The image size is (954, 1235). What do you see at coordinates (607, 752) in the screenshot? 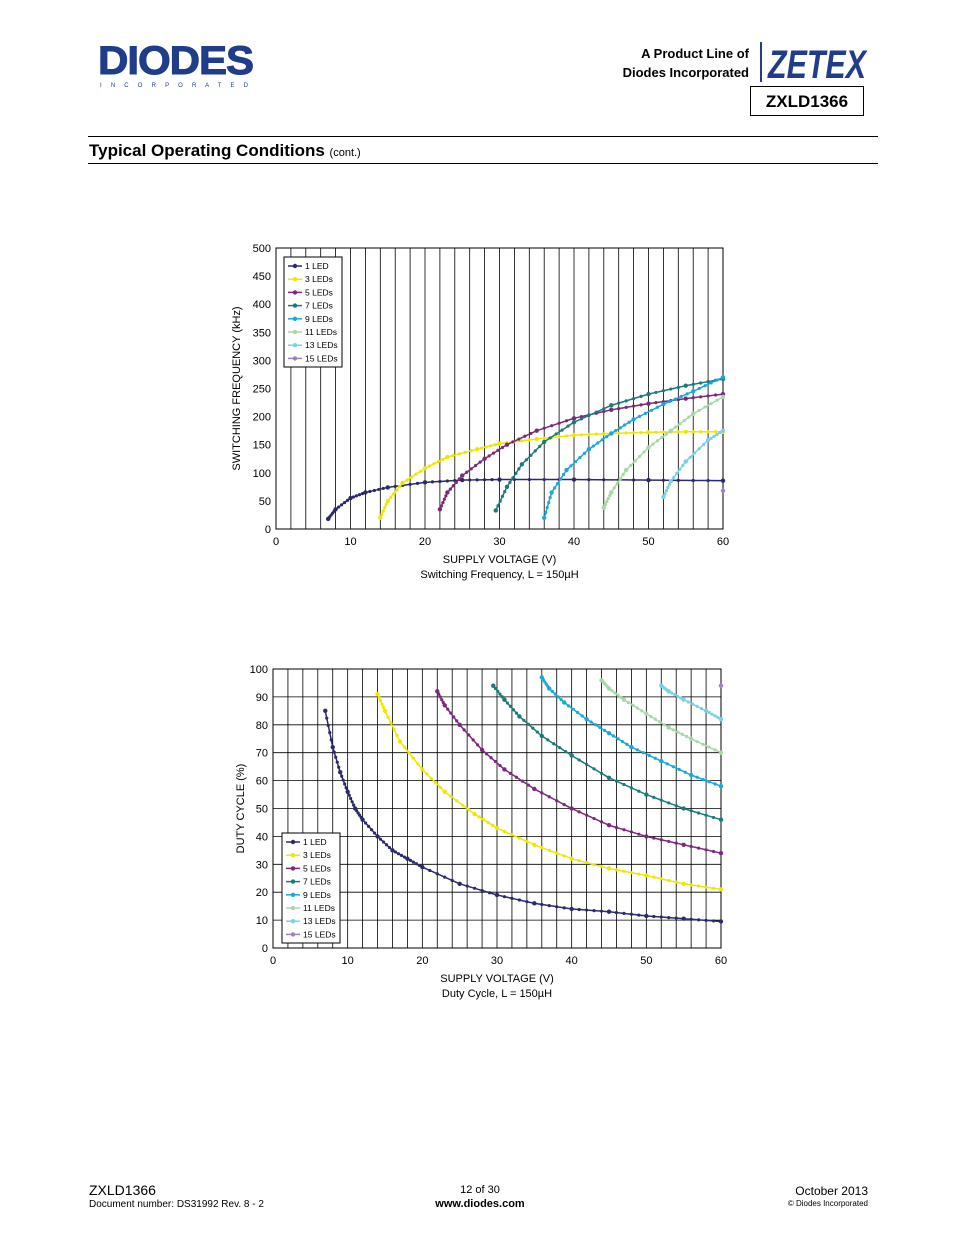
I see `series-7-leds` at bounding box center [607, 752].